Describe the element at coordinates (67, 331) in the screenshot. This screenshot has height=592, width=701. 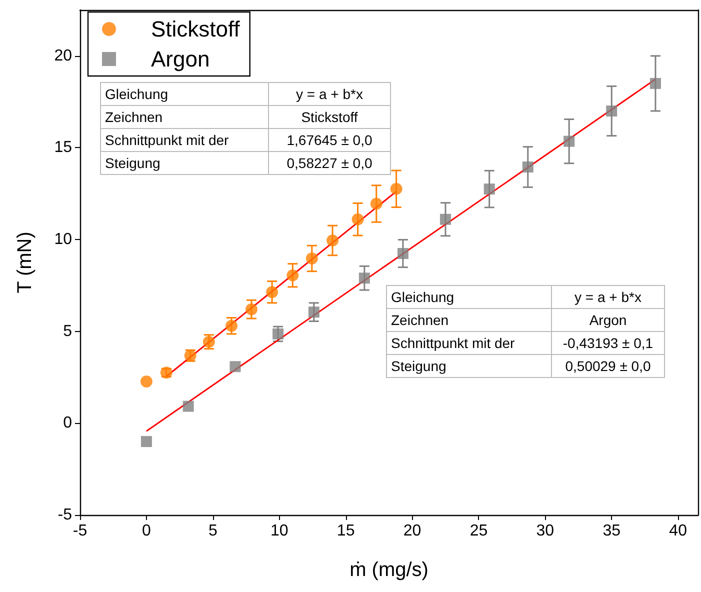
I see `y-tick-label: 5` at that location.